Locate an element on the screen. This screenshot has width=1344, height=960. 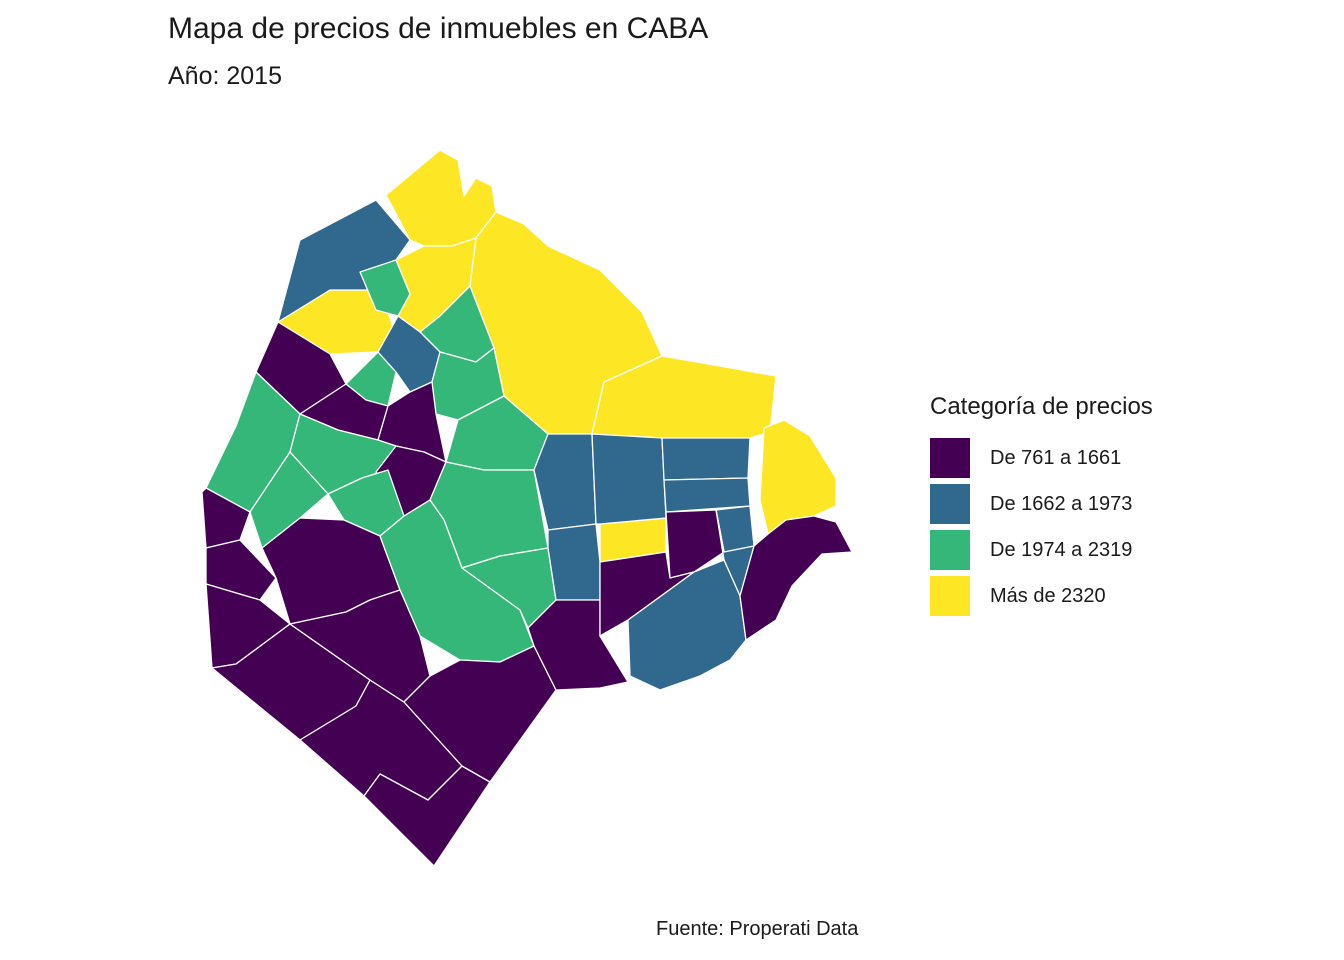
legend-item: De 1974 a 2319 is located at coordinates (1041, 550).